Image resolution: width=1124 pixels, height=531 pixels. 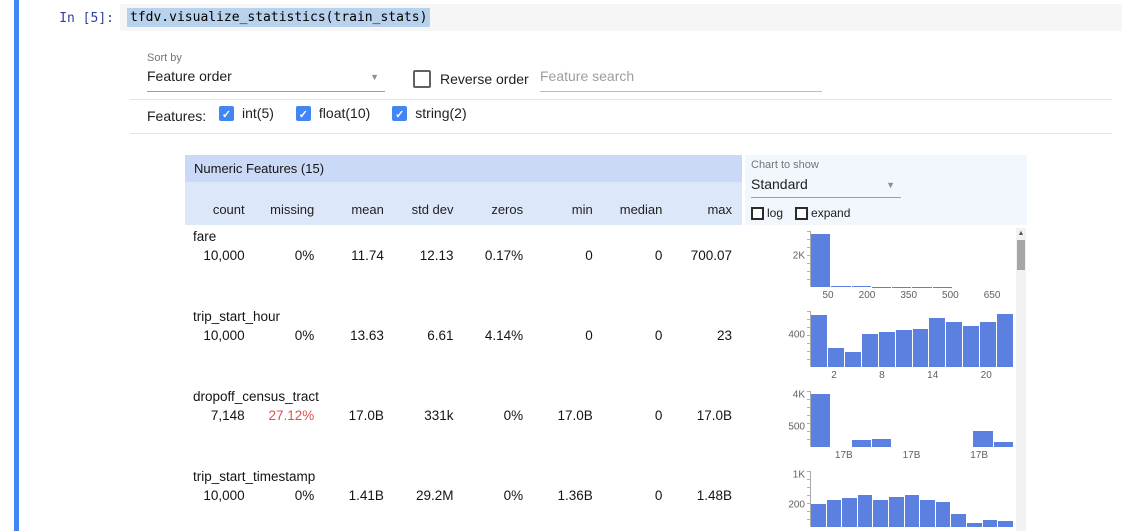 I want to click on expand-label: expand, so click(x=831, y=213).